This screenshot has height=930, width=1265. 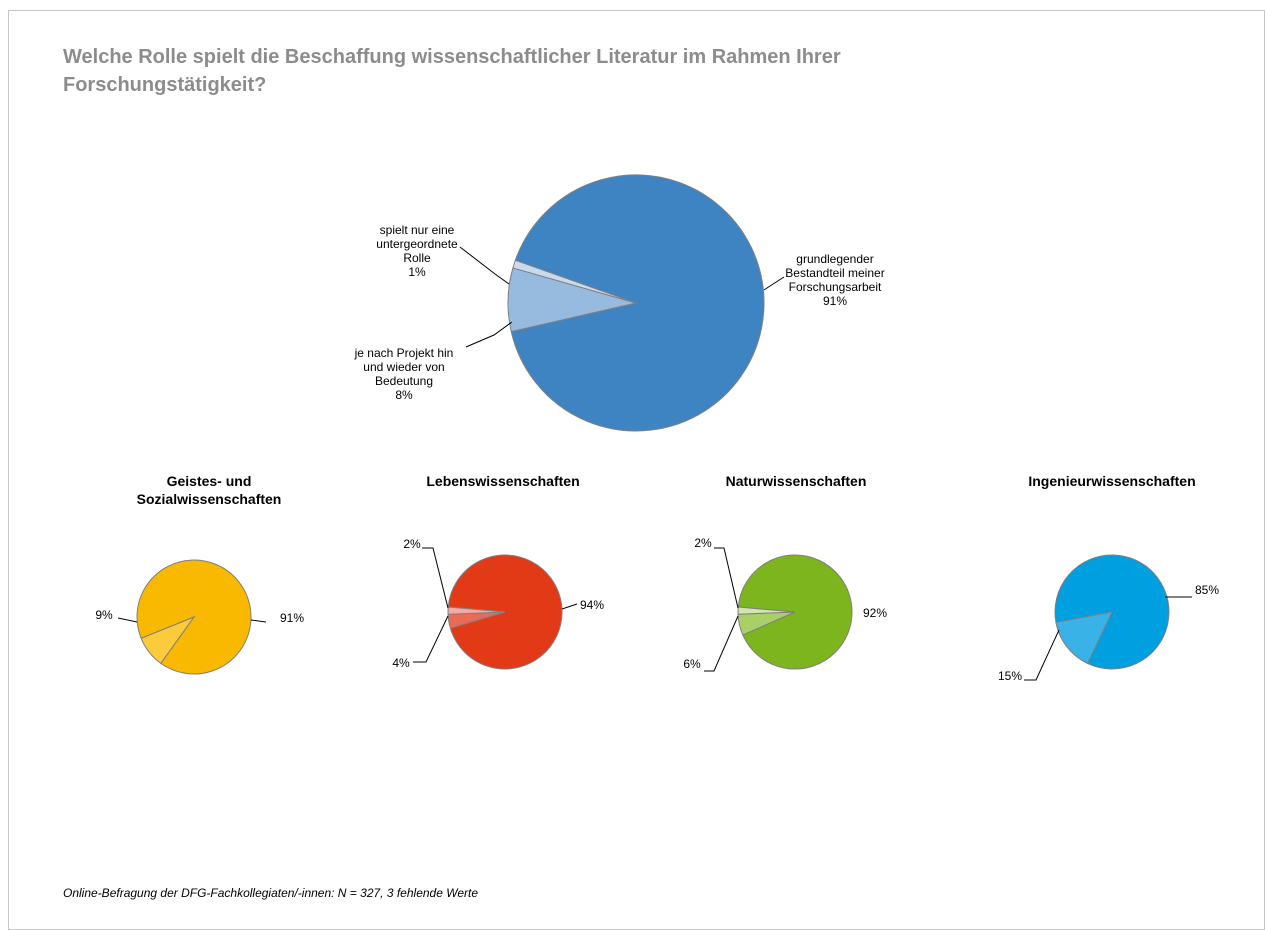 What do you see at coordinates (875, 613) in the screenshot?
I see `slice-label: 92%` at bounding box center [875, 613].